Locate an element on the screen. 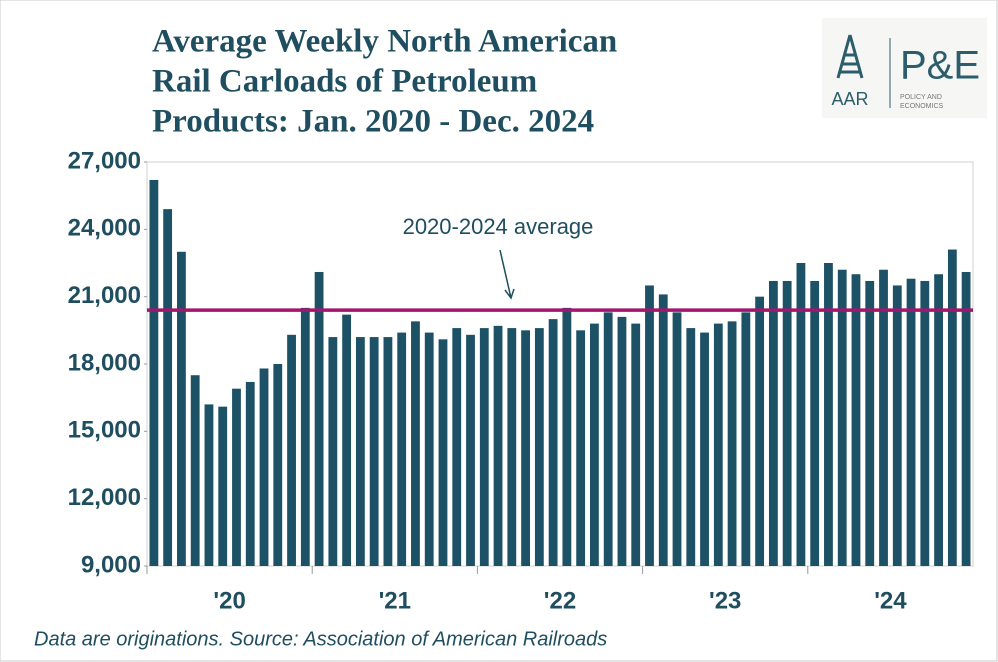 The height and width of the screenshot is (662, 998). y-tick-label: 27,000 is located at coordinates (104, 160).